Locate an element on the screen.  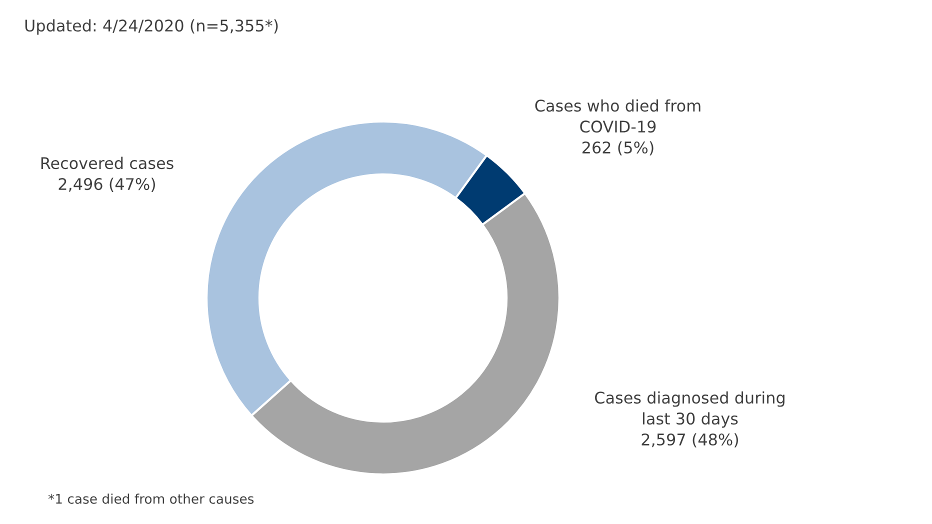
slice-label: Cases who died from COVID-19 is located at coordinates (617, 116).